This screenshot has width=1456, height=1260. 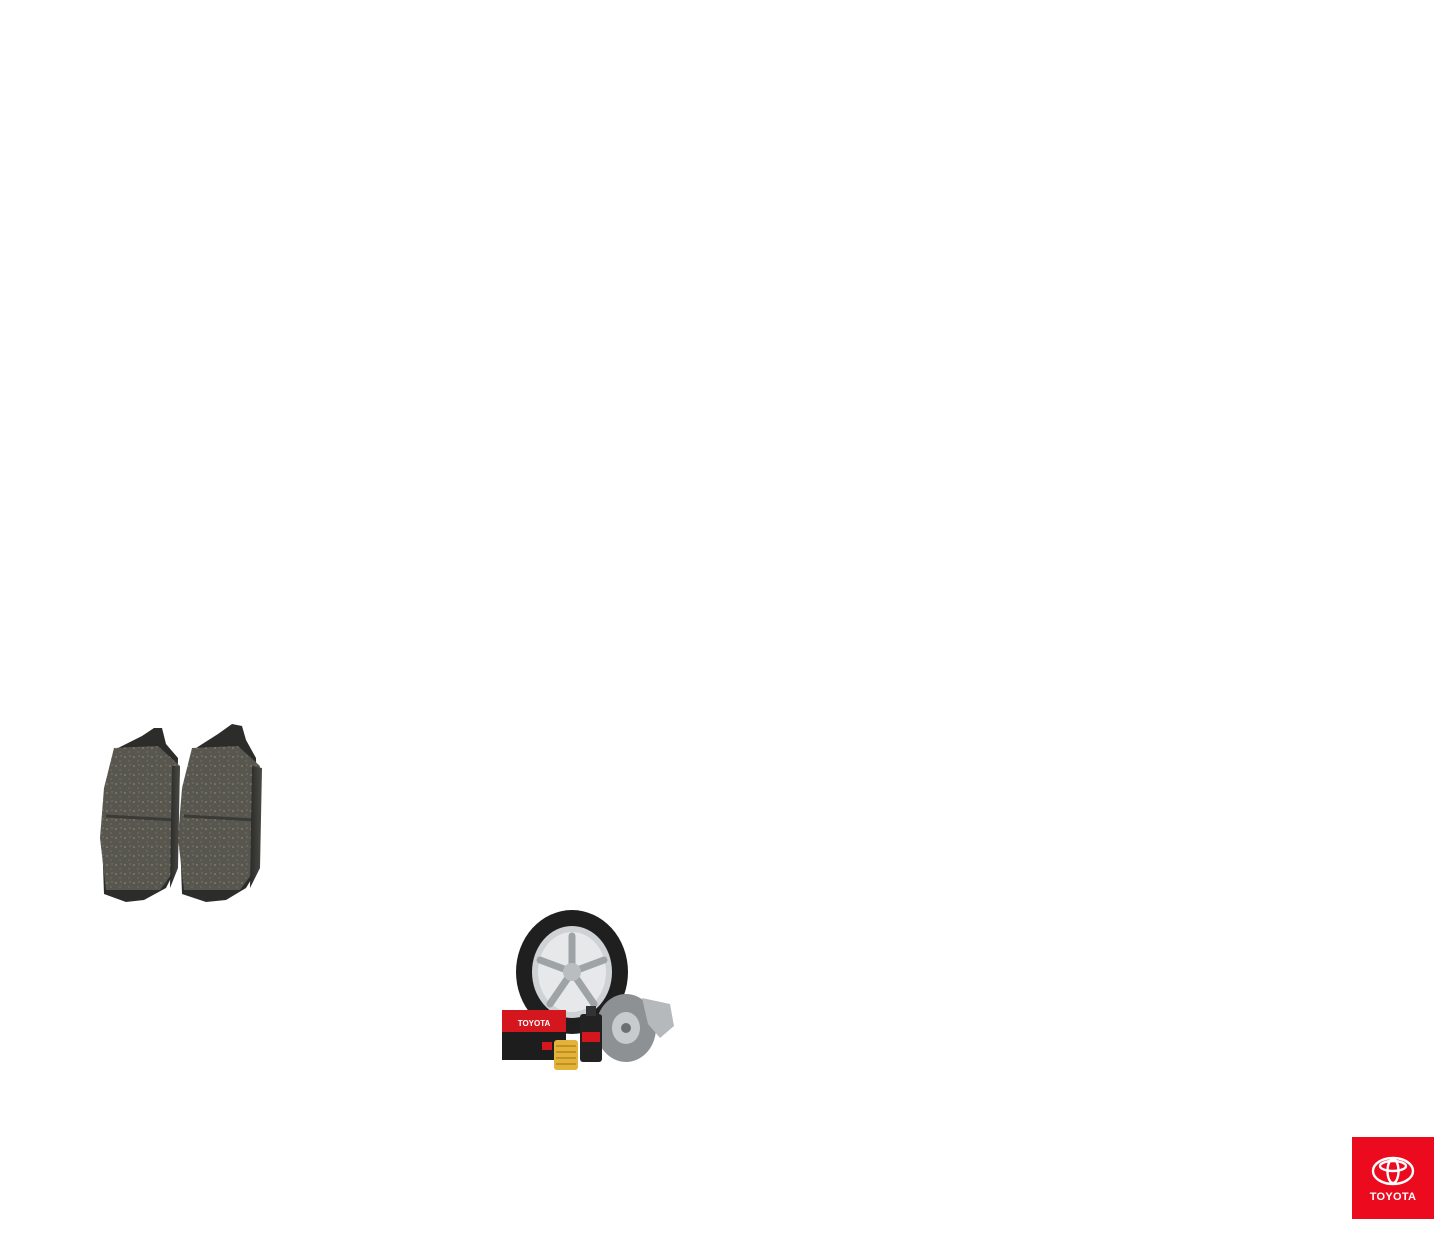 What do you see at coordinates (588, 990) in the screenshot?
I see `parts-bundle-image: TOYOTA` at bounding box center [588, 990].